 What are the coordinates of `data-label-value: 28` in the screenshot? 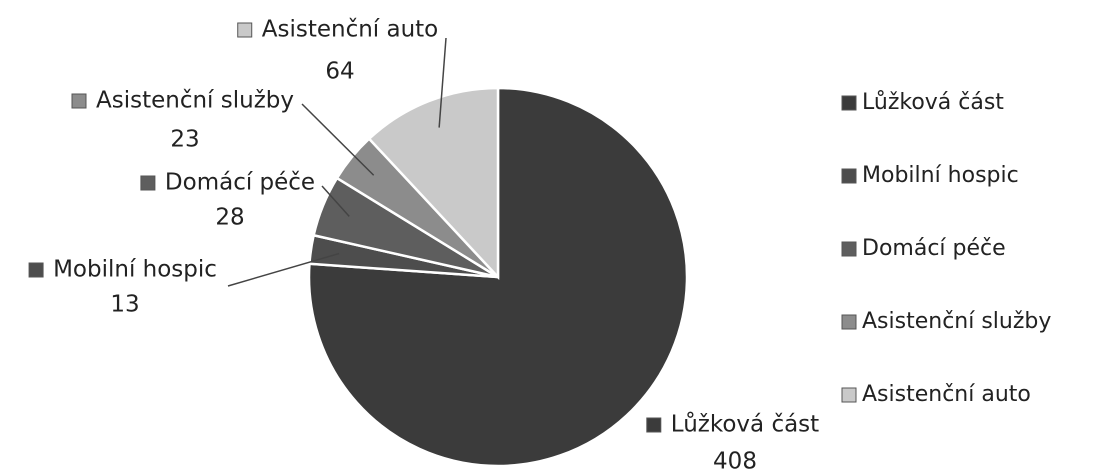 It's located at (229, 218).